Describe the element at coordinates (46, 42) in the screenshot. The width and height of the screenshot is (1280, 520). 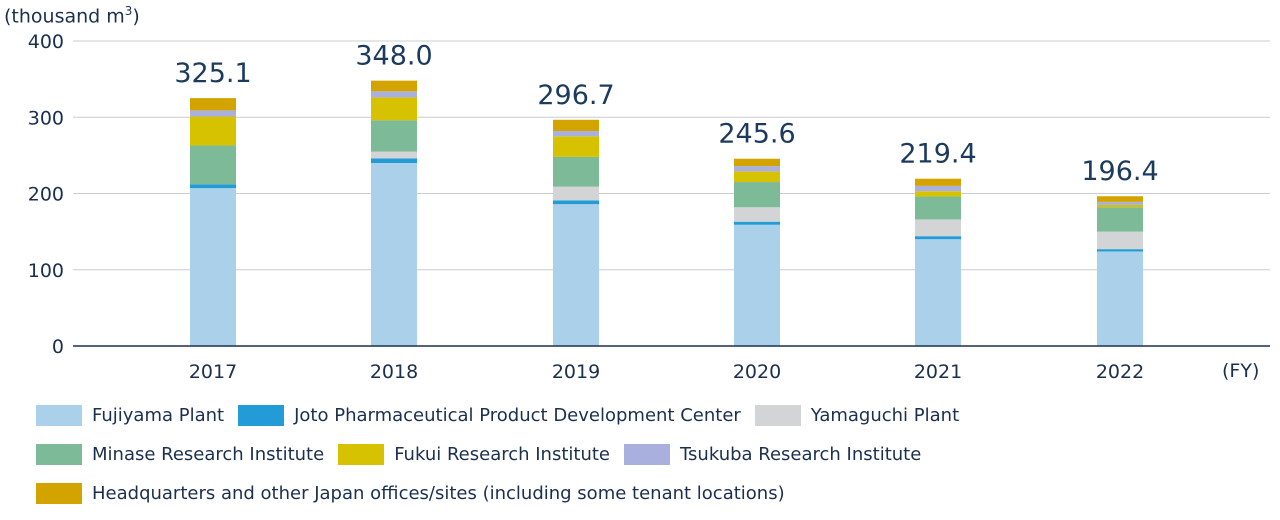
I see `y-tick-label: 400` at that location.